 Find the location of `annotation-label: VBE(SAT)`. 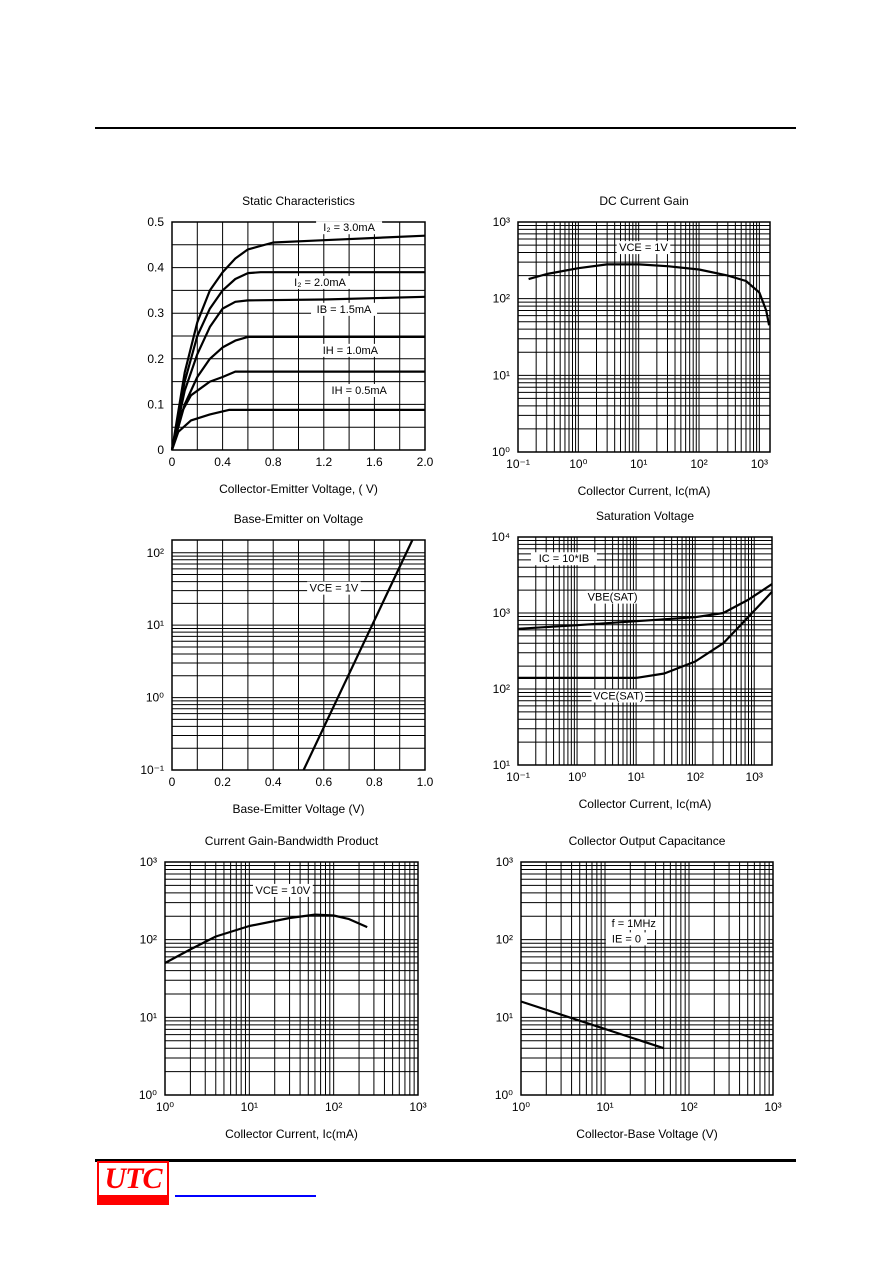

annotation-label: VBE(SAT) is located at coordinates (613, 598).